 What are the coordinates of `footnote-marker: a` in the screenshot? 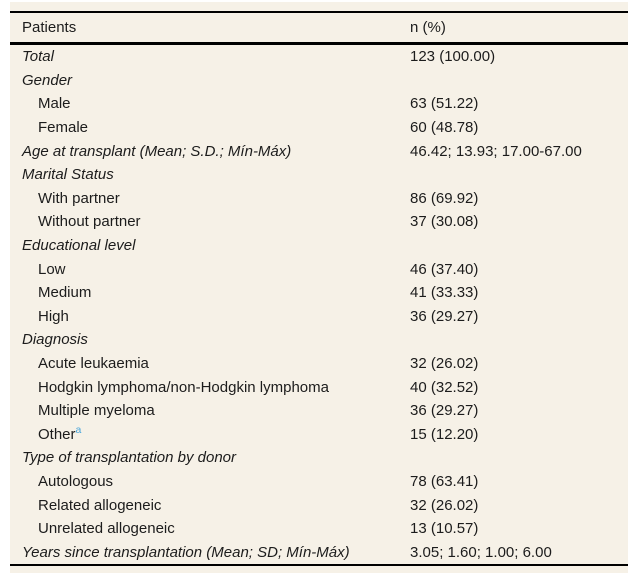 It's located at (78, 429).